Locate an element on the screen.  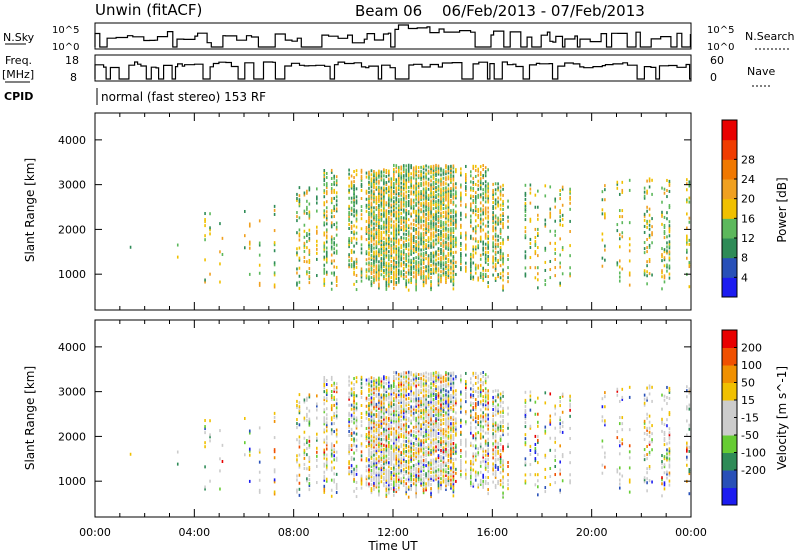
station-title: Unwin (fitACF) is located at coordinates (148, 10).